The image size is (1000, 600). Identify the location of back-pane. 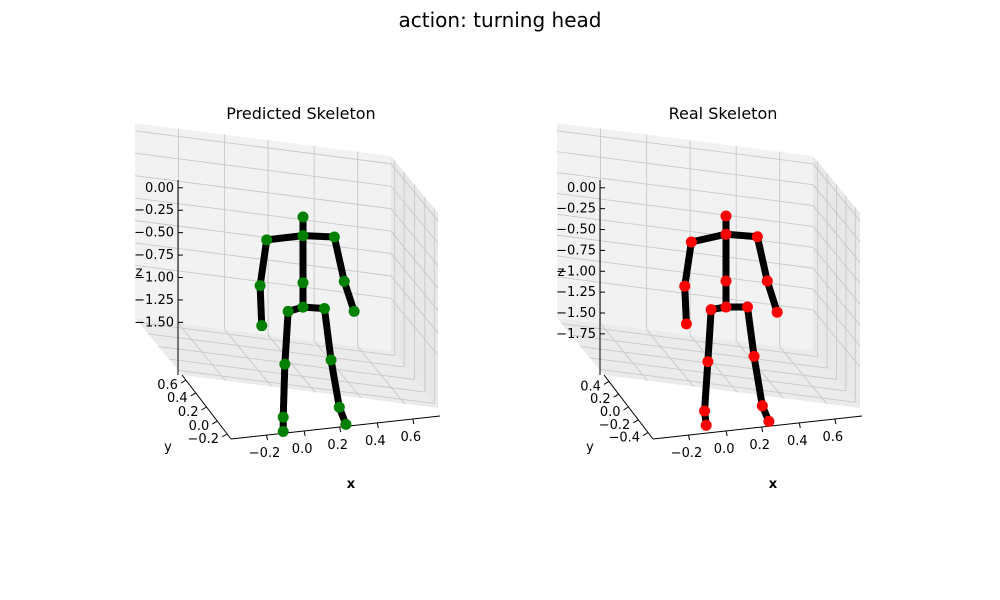
(685, 237).